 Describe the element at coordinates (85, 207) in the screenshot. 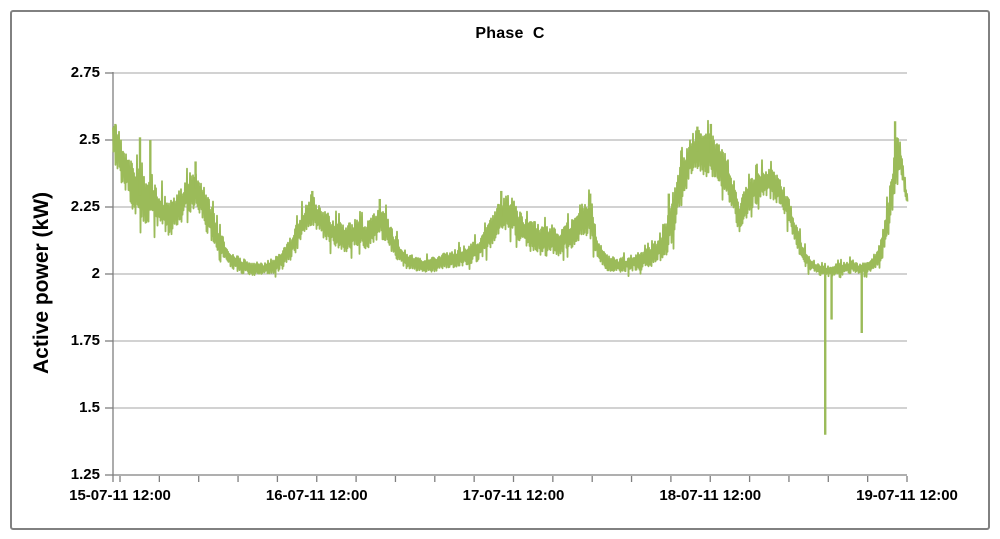

I see `y-tick-label: 2.25` at that location.